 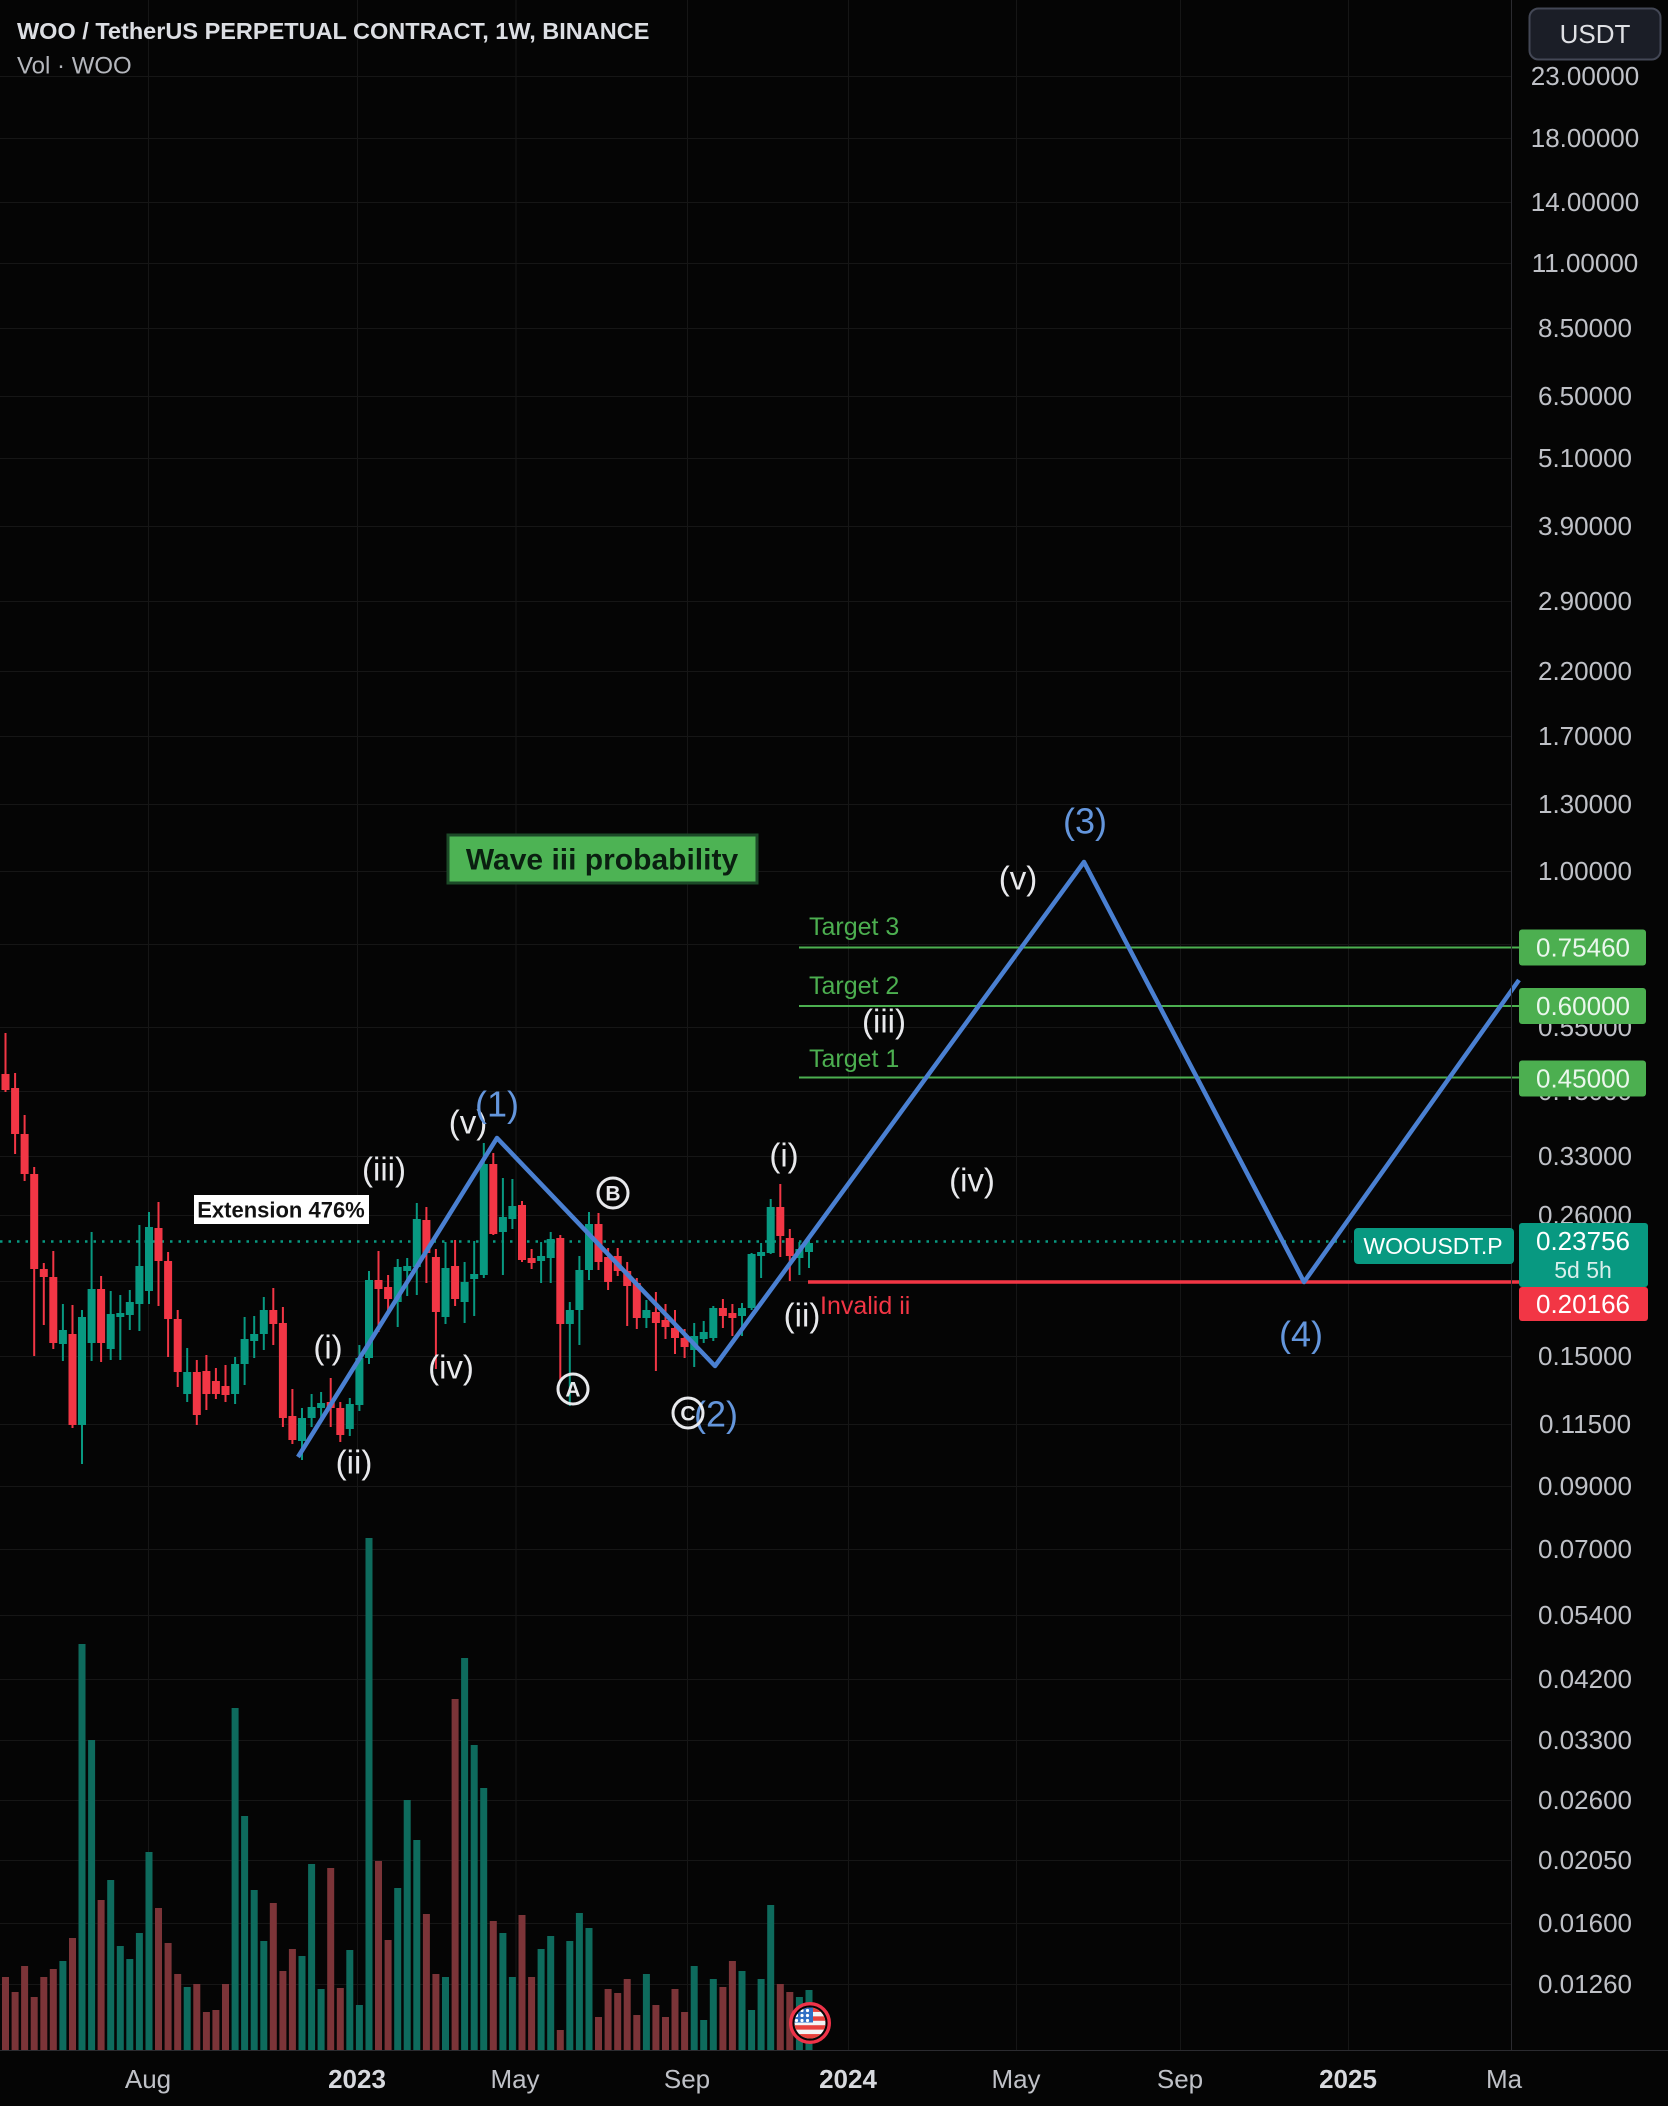 I want to click on svg-text: 0.05400, so click(x=1585, y=1615).